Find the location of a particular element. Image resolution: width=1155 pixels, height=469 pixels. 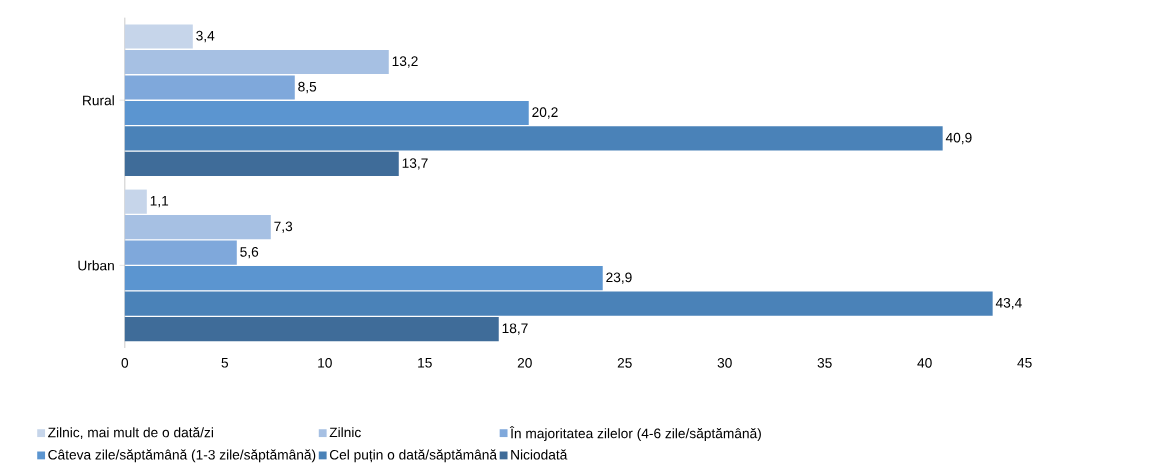

data-label: 13,2 is located at coordinates (405, 62).